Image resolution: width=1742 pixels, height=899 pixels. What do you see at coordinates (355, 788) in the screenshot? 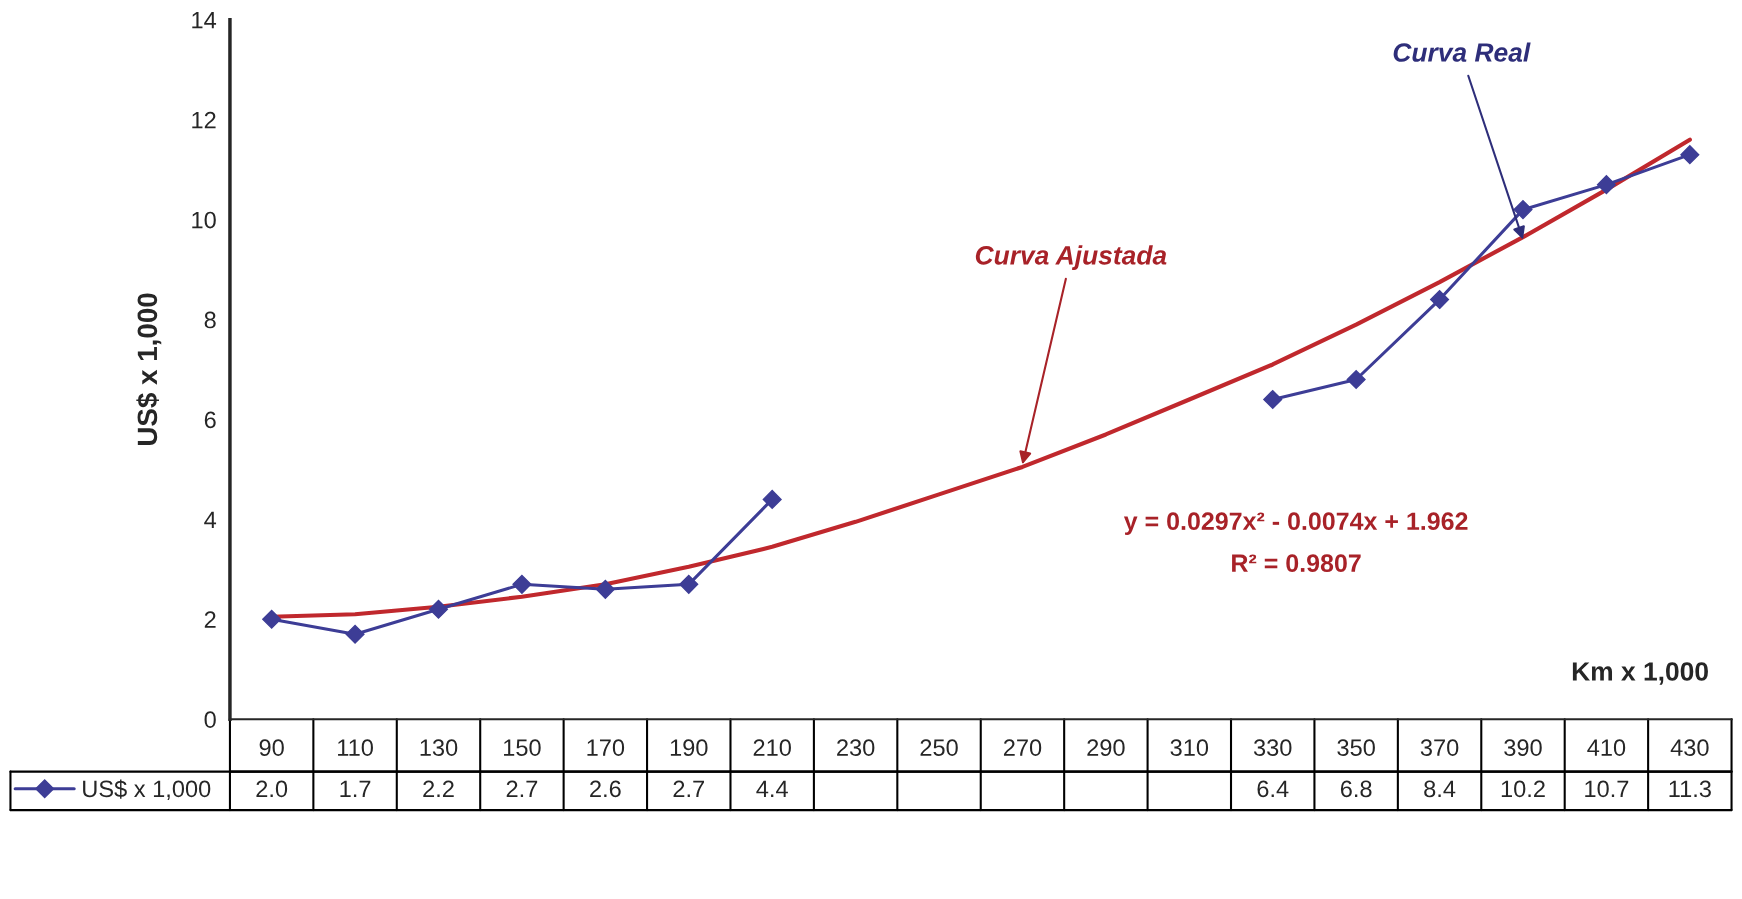
I see `data-label: 1.7` at bounding box center [355, 788].